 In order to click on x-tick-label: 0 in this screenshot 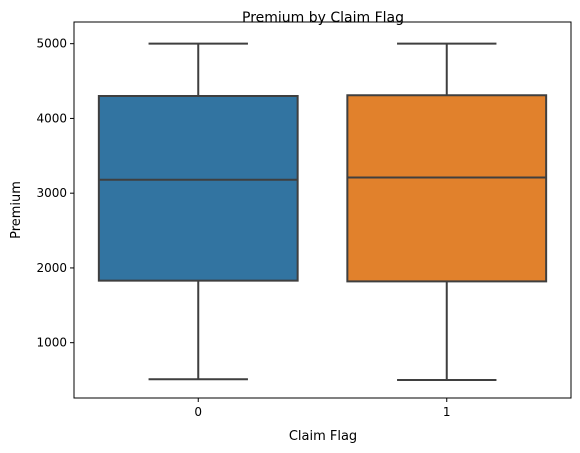, I will do `click(198, 412)`.